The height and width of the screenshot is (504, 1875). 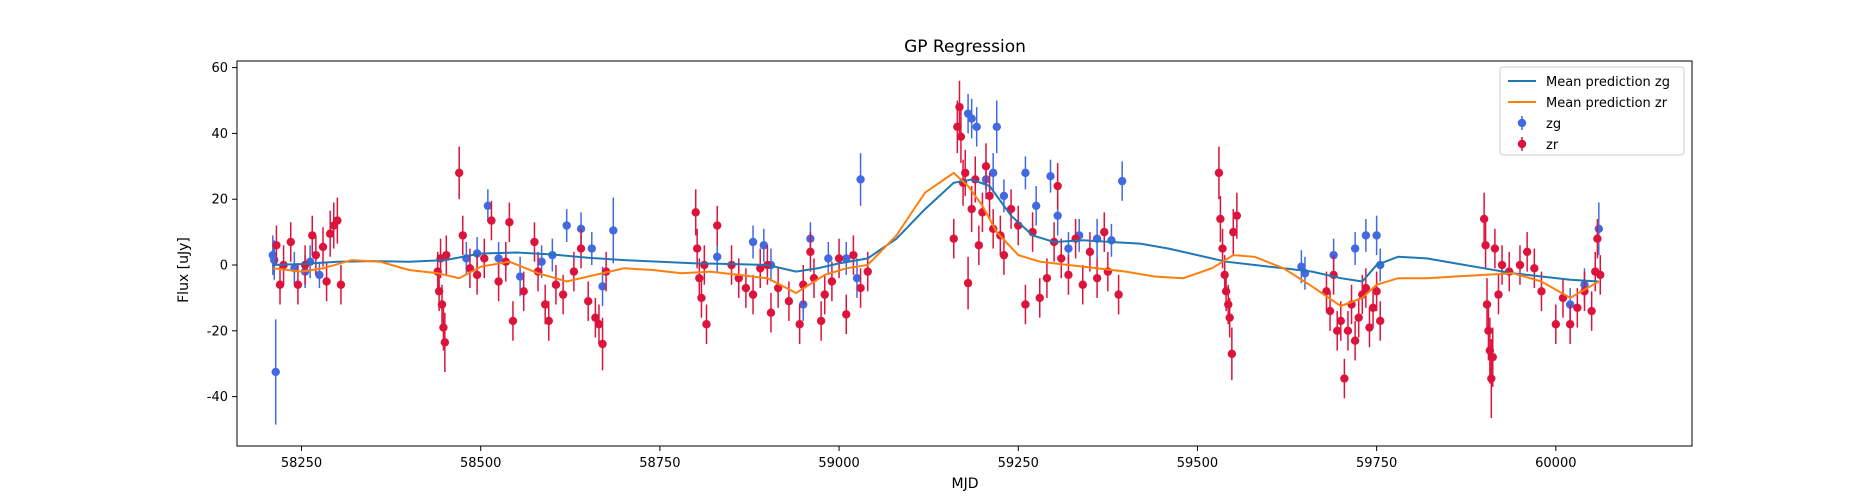 I want to click on x-tick-label: 59250, so click(x=1018, y=463).